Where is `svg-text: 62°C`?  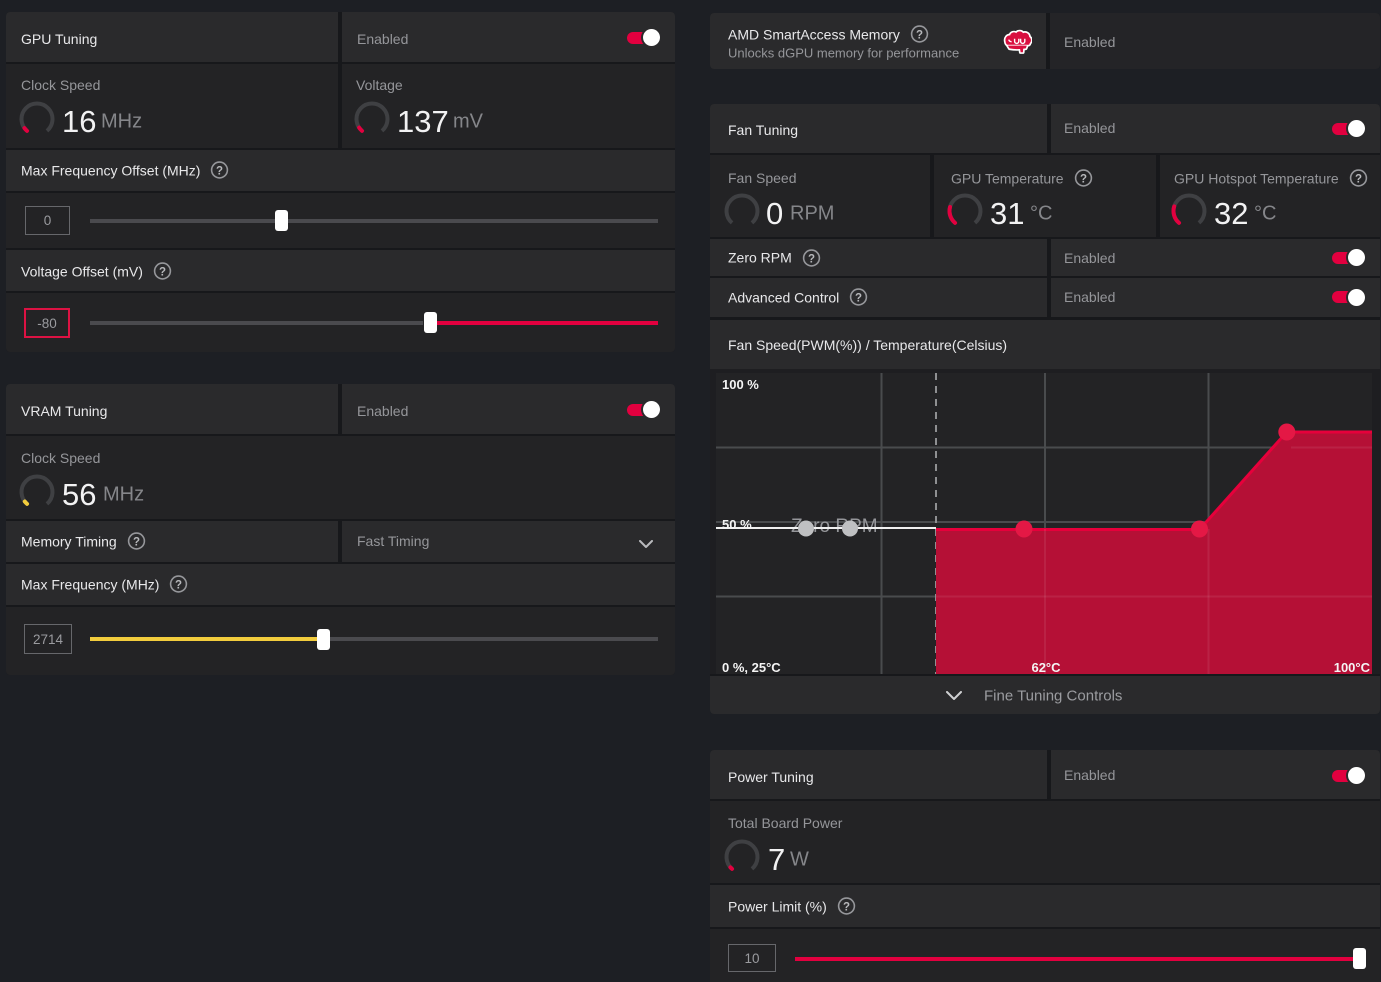 svg-text: 62°C is located at coordinates (1046, 667).